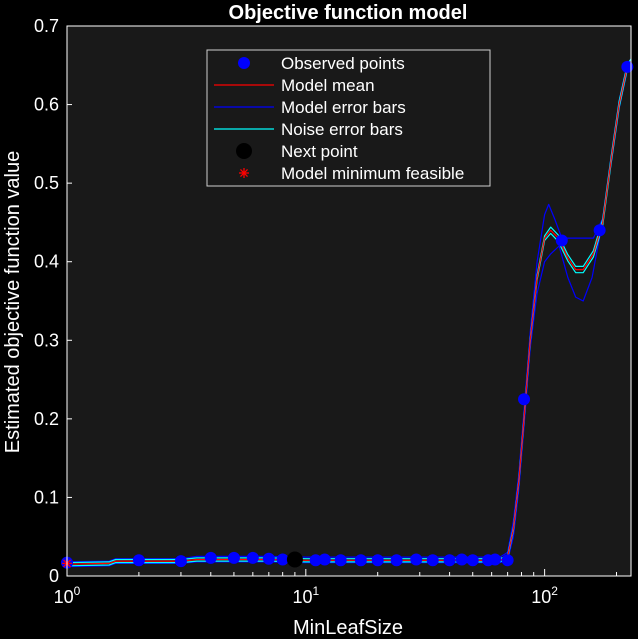 The width and height of the screenshot is (638, 639). I want to click on x-axis: 10⁰ 10¹ 10², so click(336, 588).